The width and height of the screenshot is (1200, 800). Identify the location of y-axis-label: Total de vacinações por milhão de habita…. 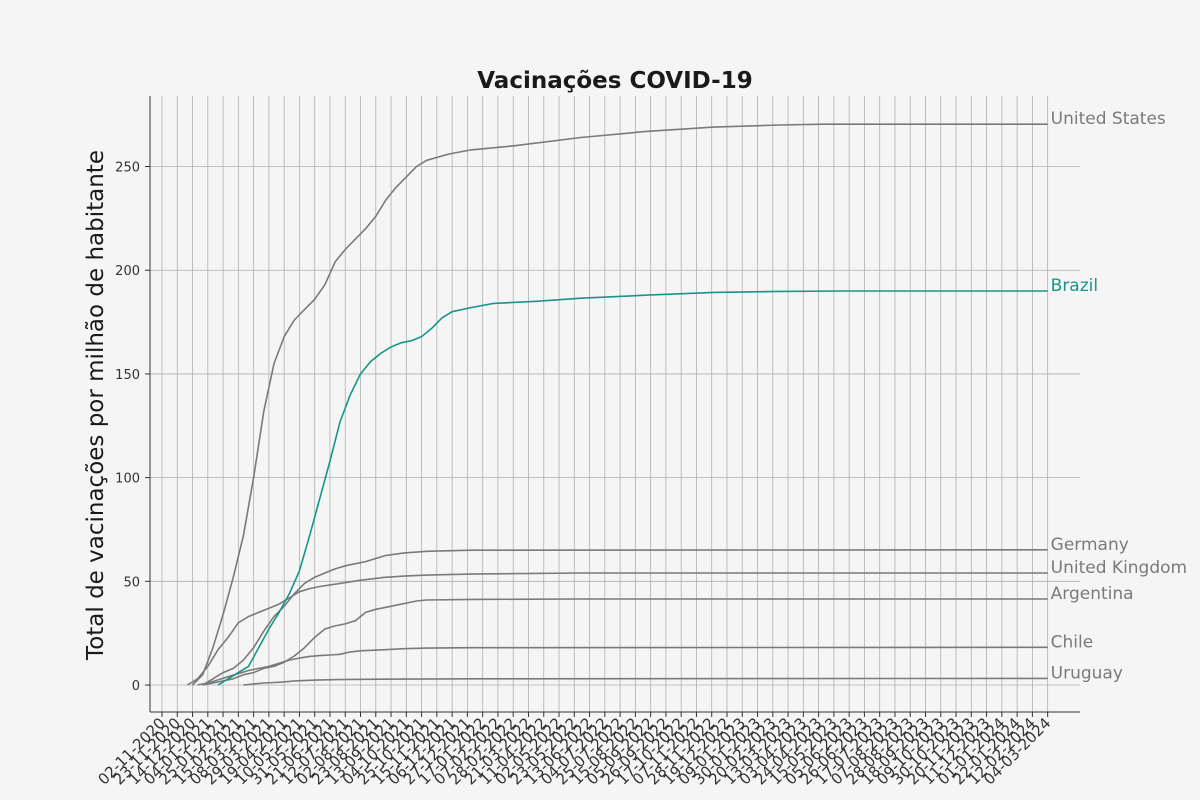
(96, 405).